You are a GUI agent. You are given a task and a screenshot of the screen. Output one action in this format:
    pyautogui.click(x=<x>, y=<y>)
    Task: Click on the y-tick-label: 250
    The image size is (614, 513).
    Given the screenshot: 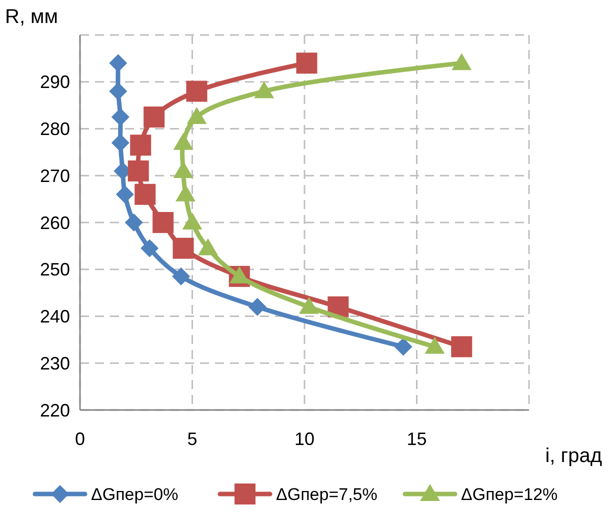 What is the action you would take?
    pyautogui.click(x=55, y=270)
    